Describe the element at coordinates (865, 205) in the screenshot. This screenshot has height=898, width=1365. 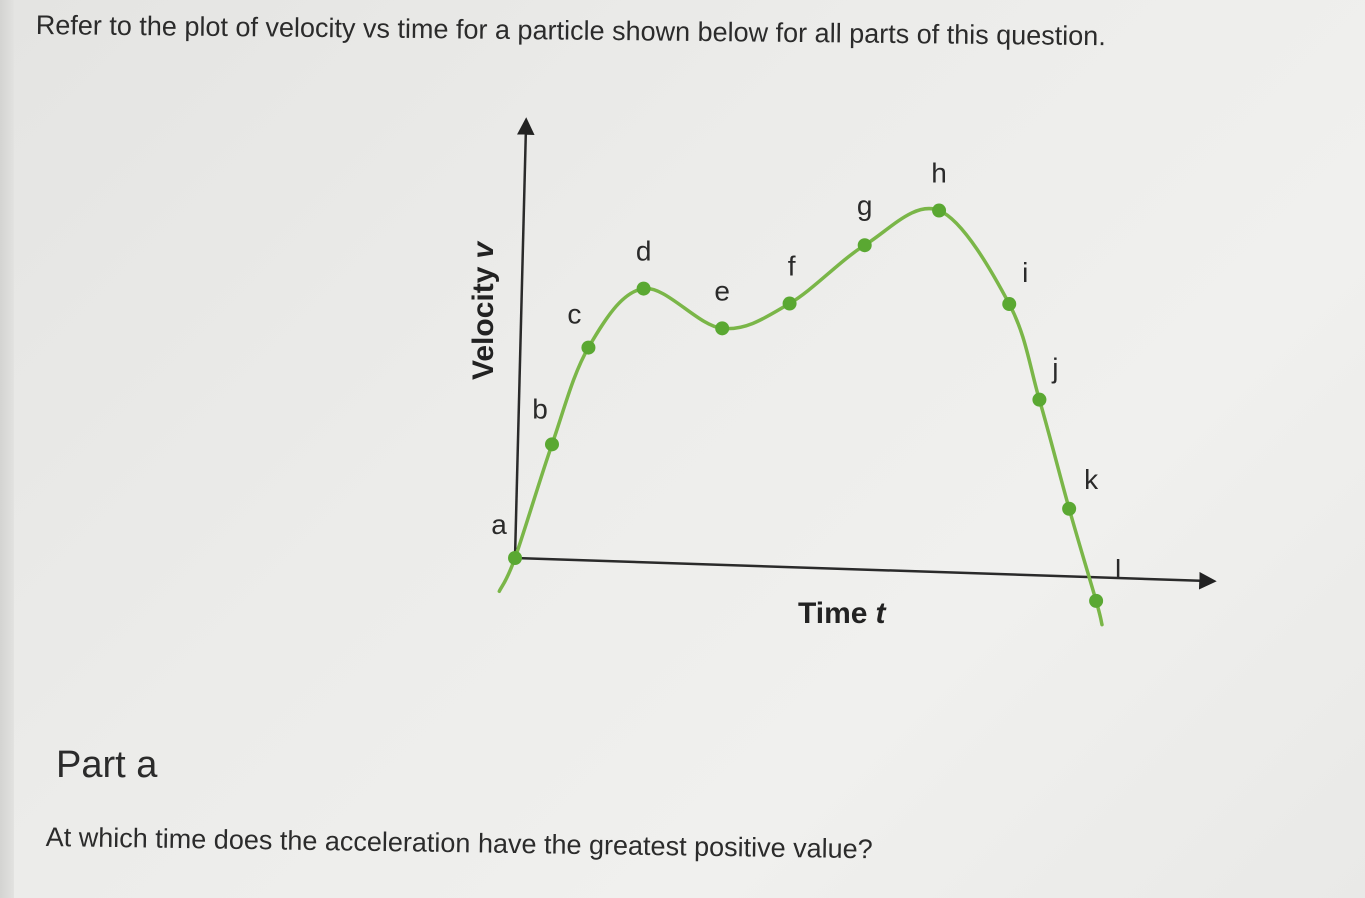
I see `point-label-g: g` at that location.